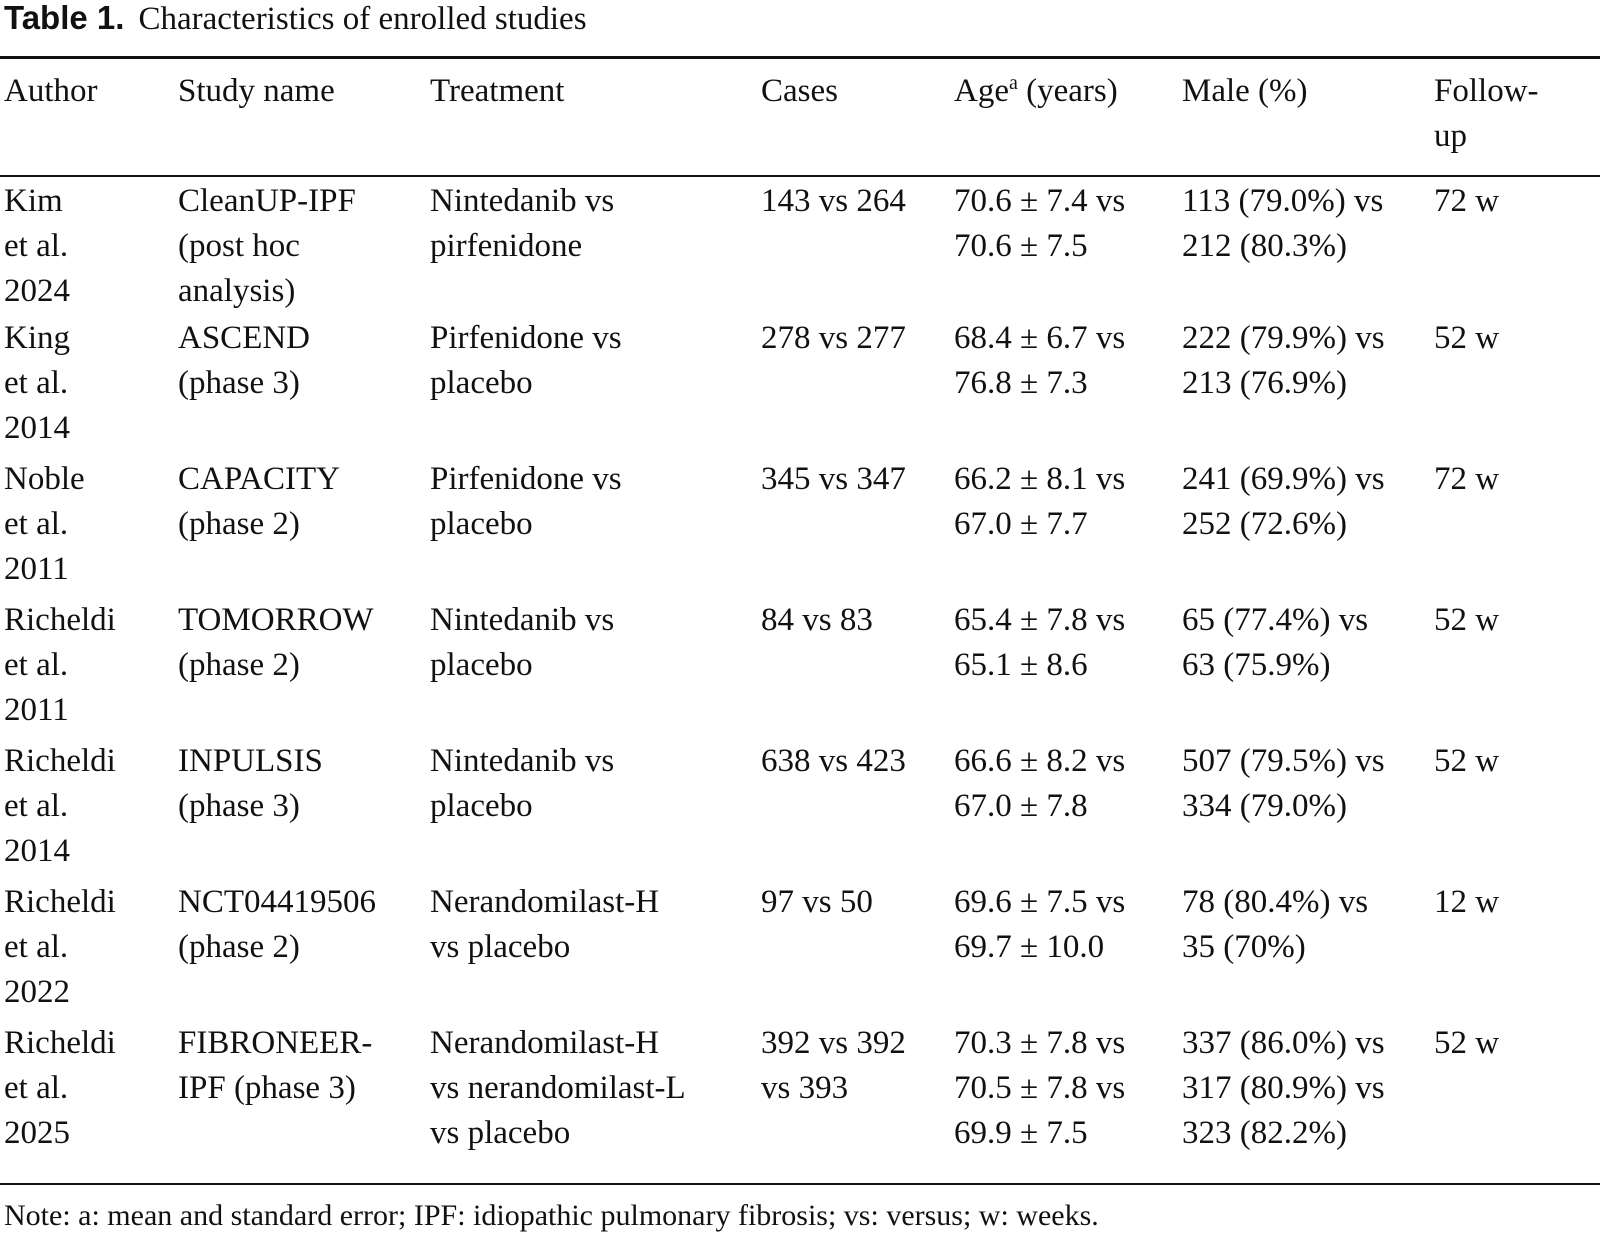 The height and width of the screenshot is (1259, 1600). I want to click on col-header-age: Agea (years), so click(1064, 122).